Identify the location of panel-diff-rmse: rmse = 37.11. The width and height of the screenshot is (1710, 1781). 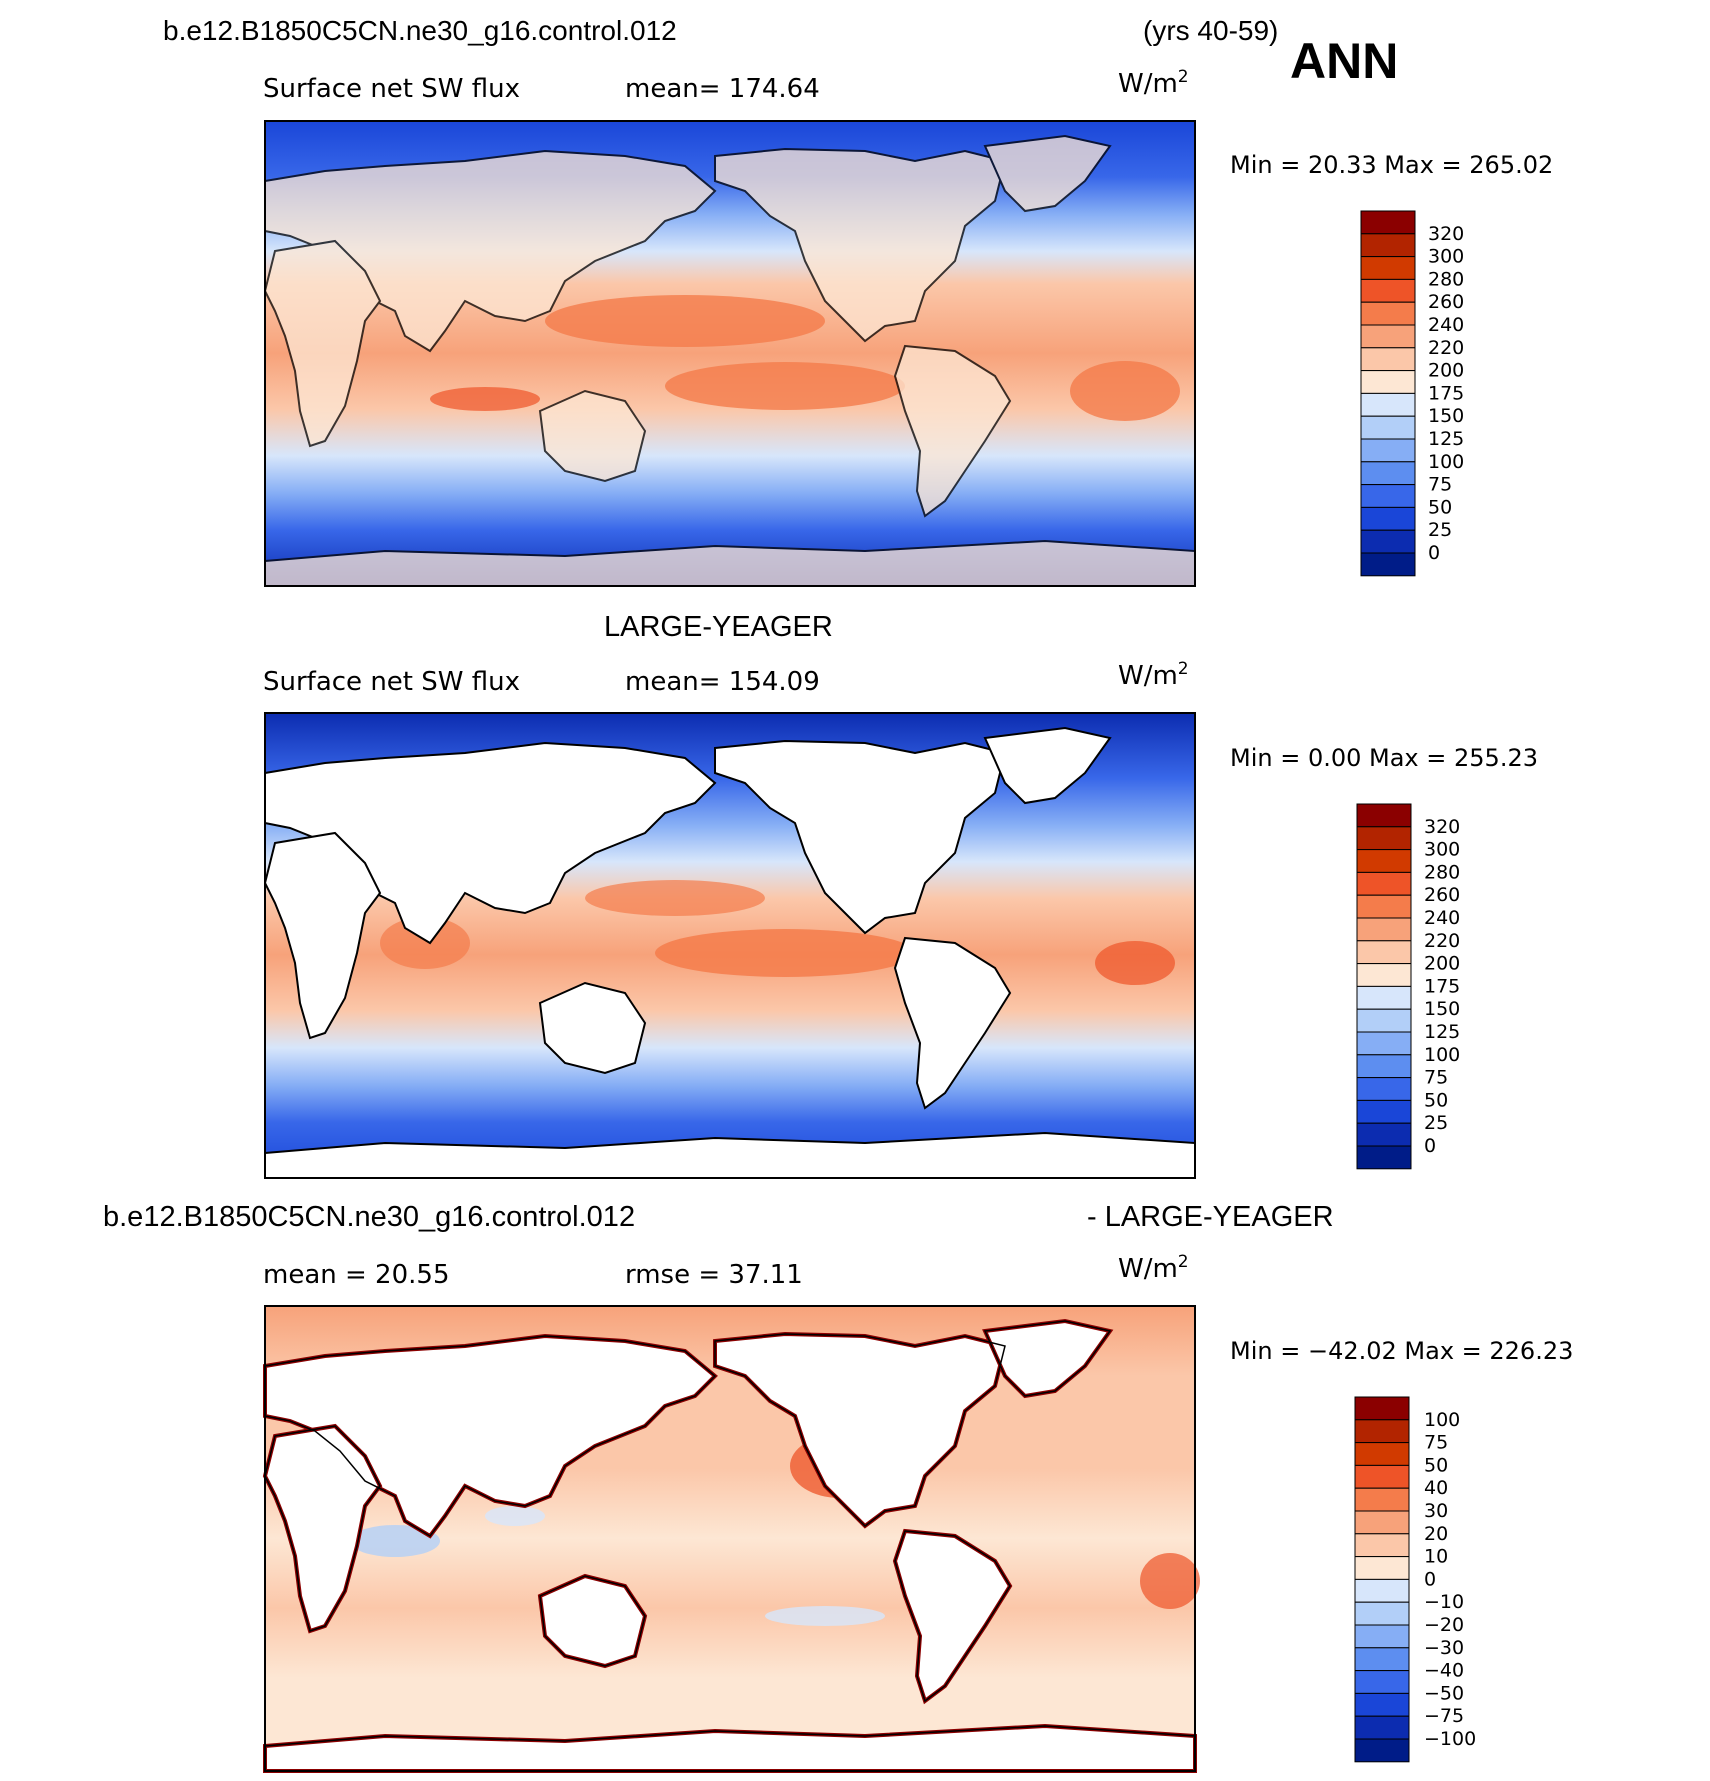
(714, 1275).